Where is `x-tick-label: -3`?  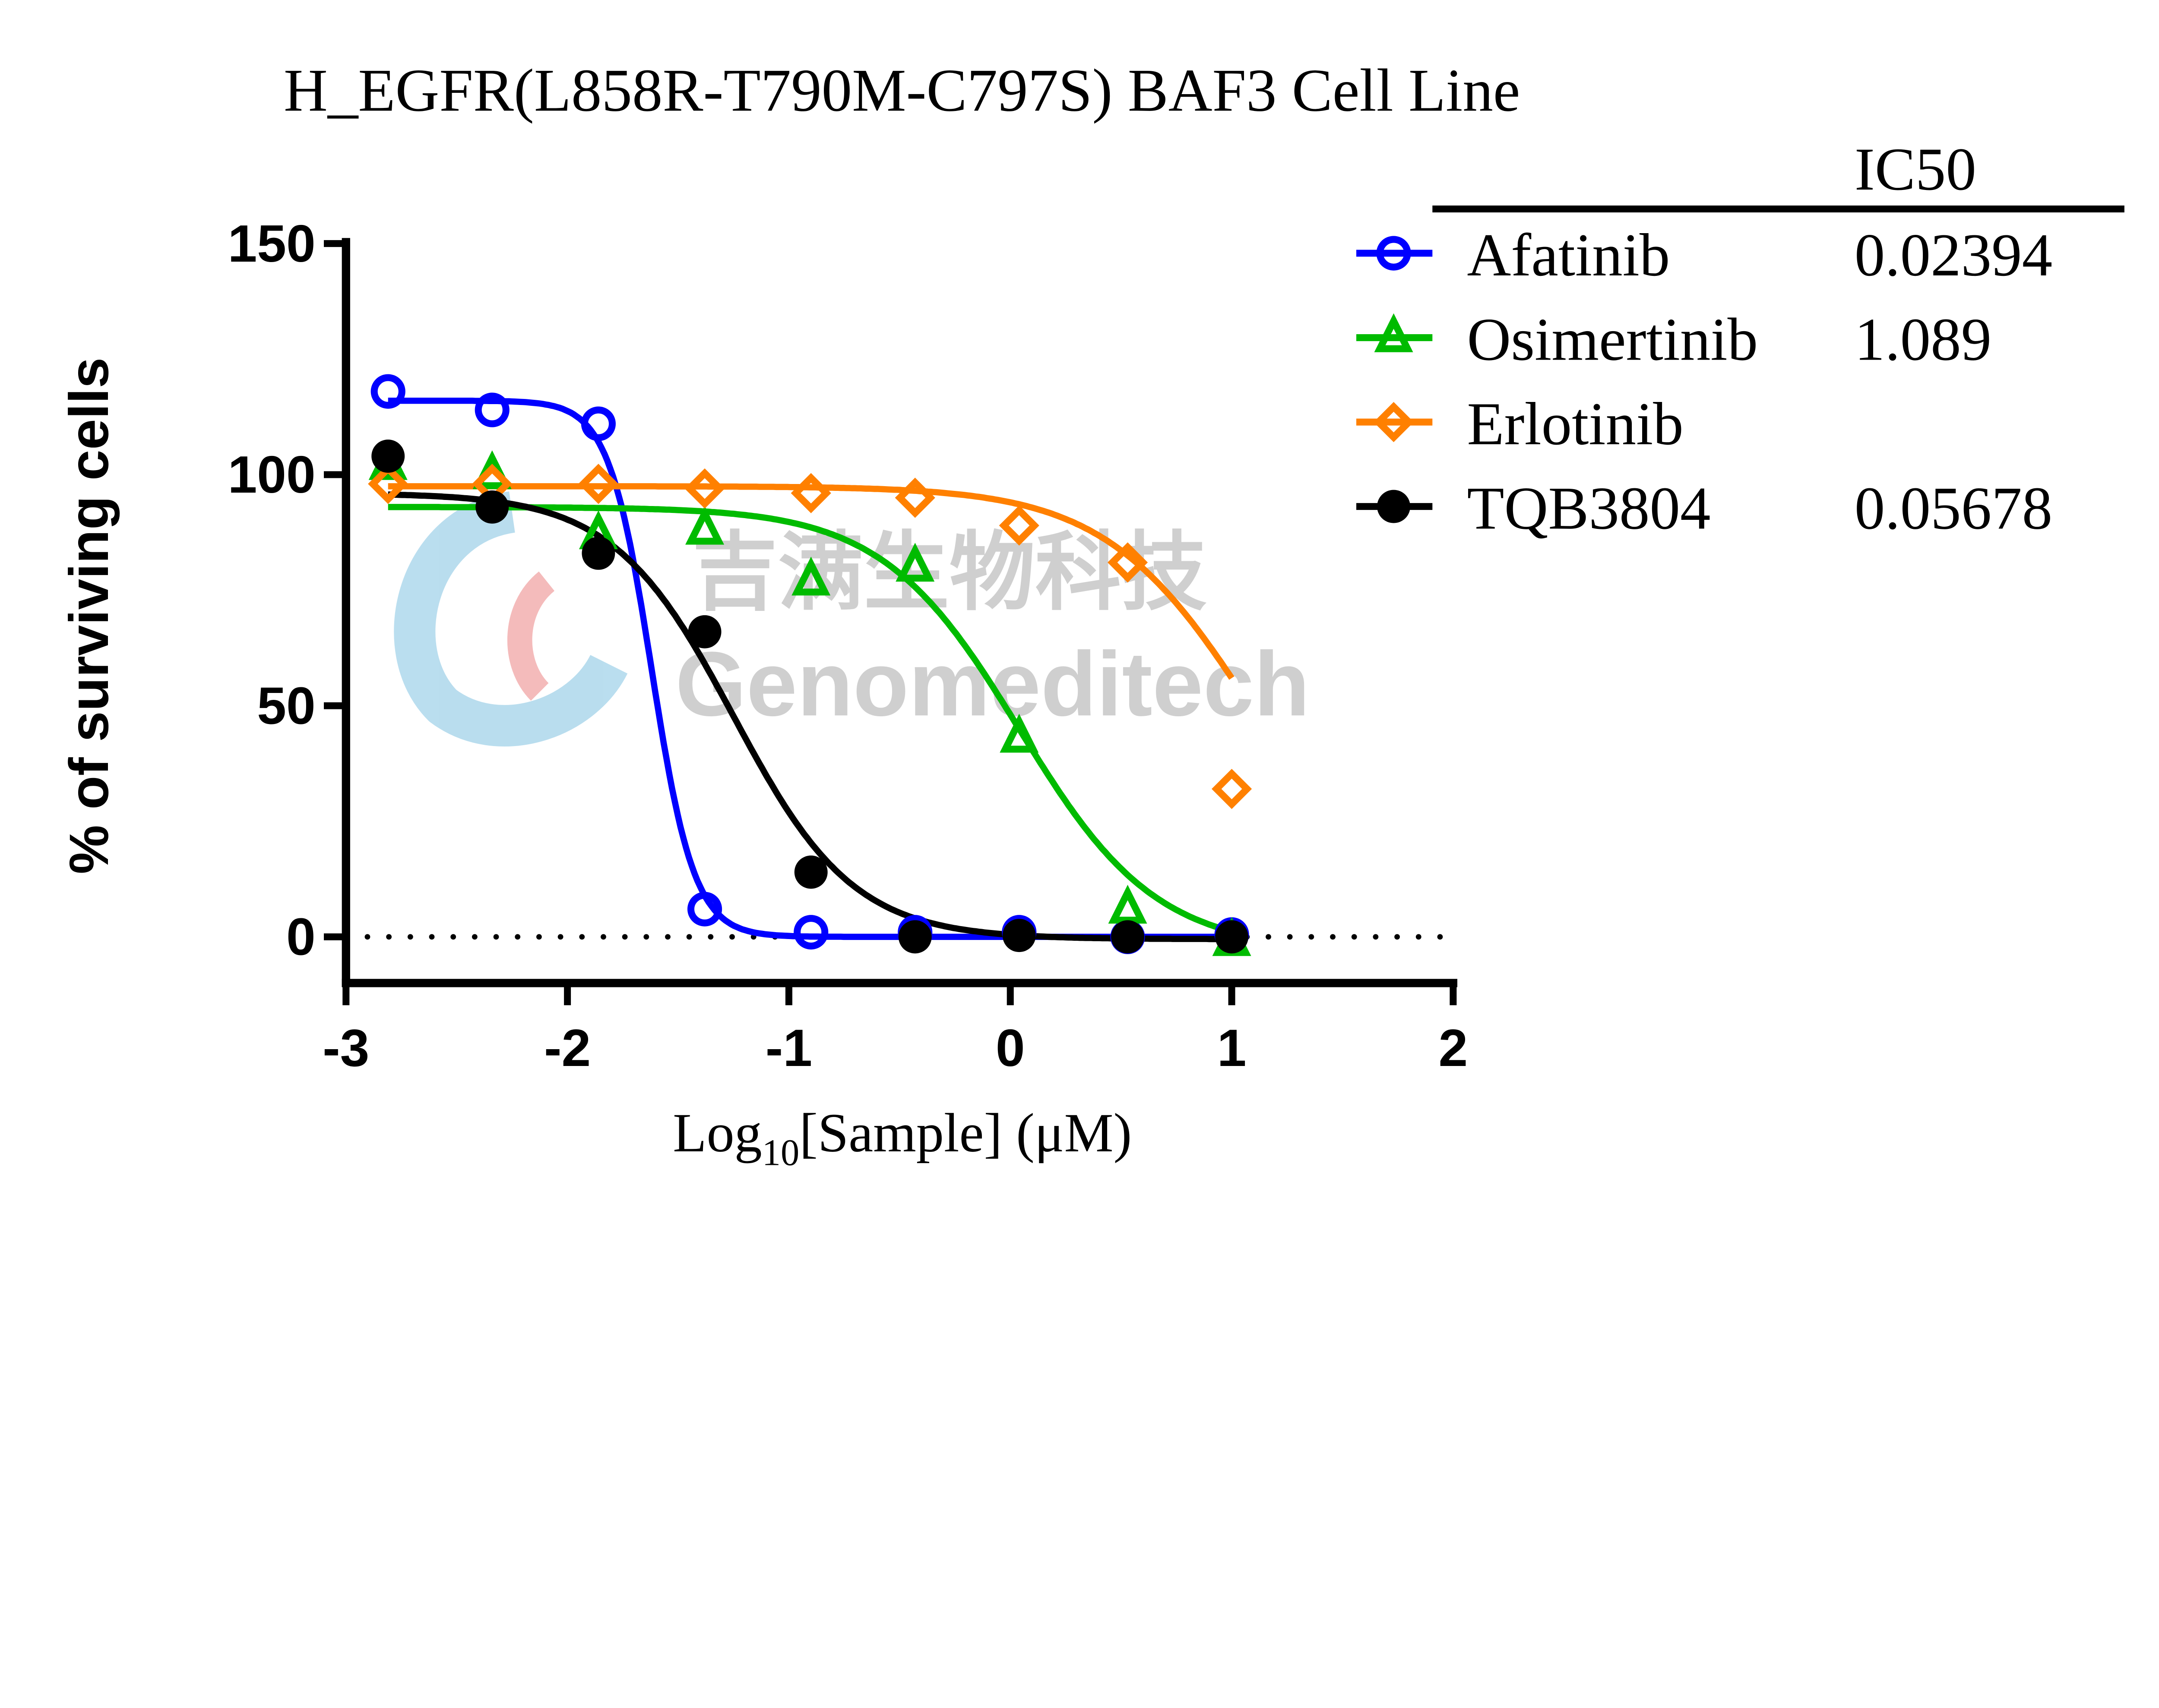
x-tick-label: -3 is located at coordinates (346, 1047).